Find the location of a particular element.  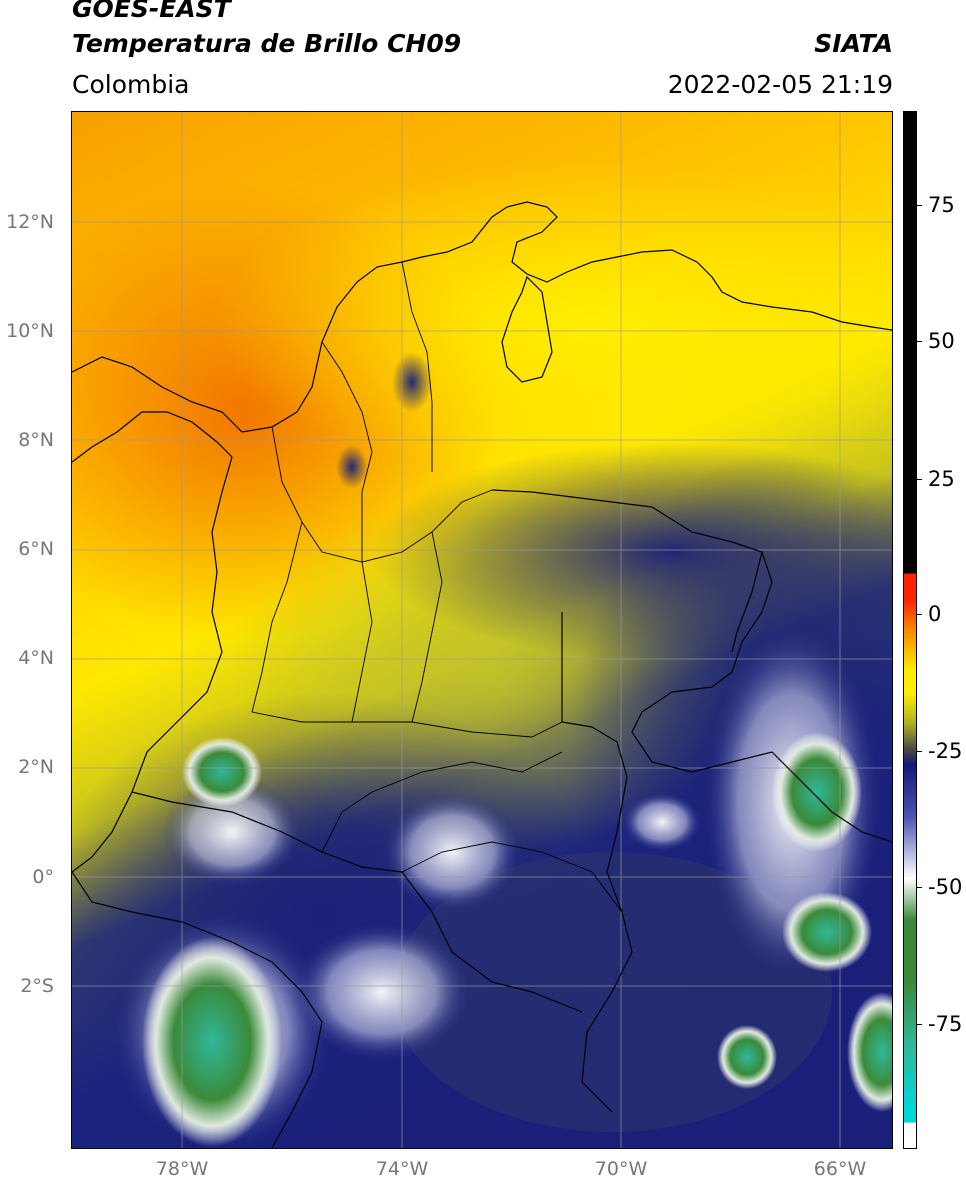

lon-label: 78°W is located at coordinates (182, 1169).